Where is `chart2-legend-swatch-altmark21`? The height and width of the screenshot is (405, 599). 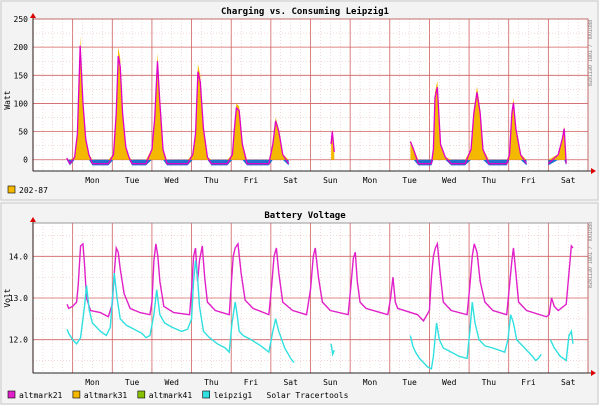
chart2-legend-swatch-altmark21 is located at coordinates (11, 394).